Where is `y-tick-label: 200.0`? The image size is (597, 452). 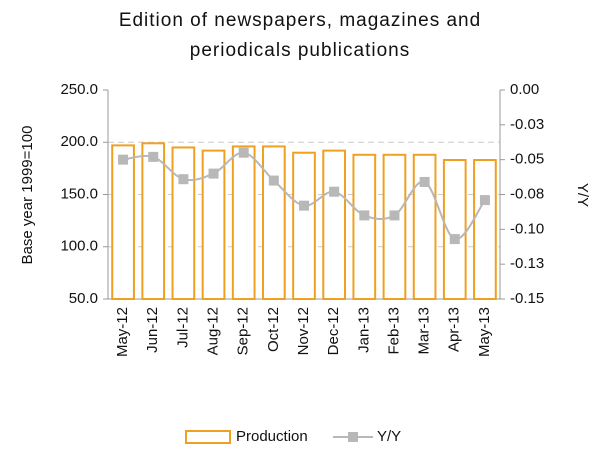 y-tick-label: 200.0 is located at coordinates (79, 141).